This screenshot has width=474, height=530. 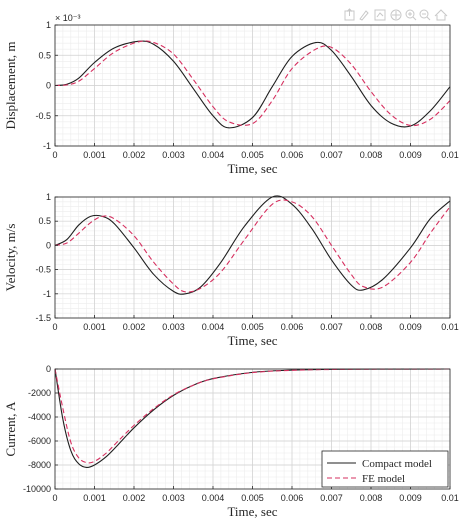 I want to click on y-tick-label: -8000, so click(x=39, y=465).